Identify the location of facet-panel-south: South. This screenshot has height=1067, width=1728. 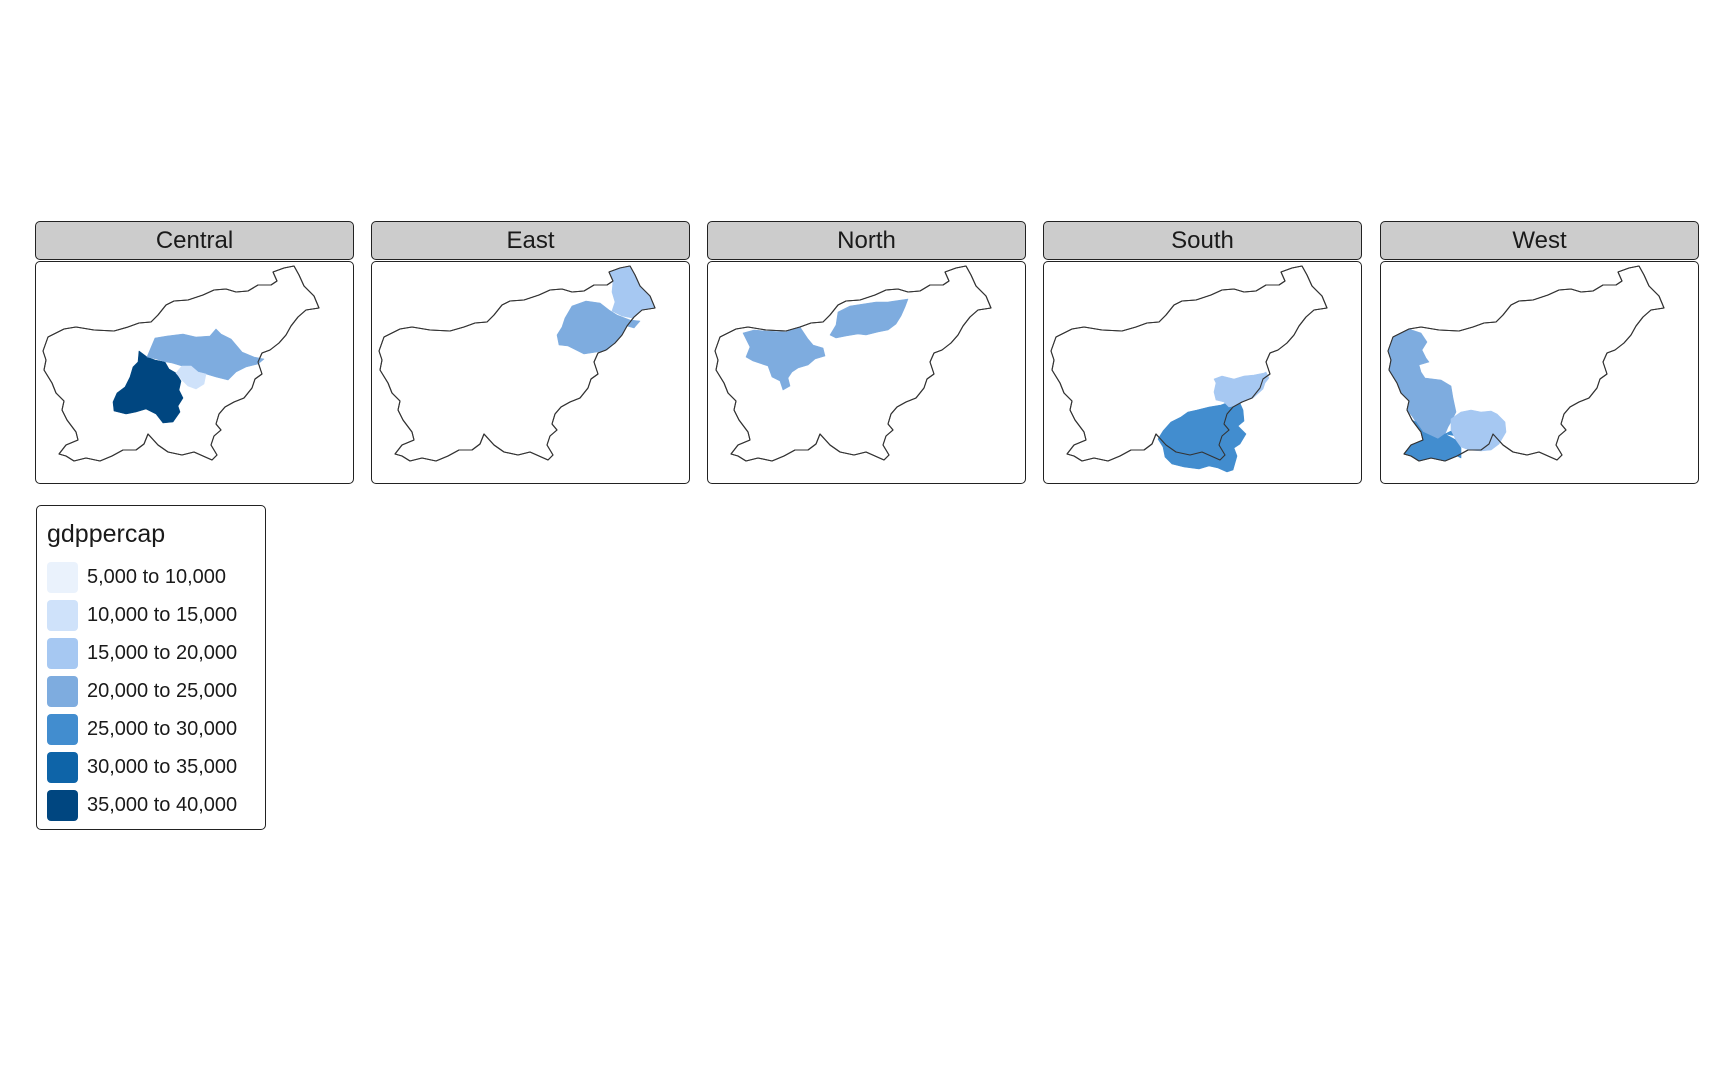
(1202, 353).